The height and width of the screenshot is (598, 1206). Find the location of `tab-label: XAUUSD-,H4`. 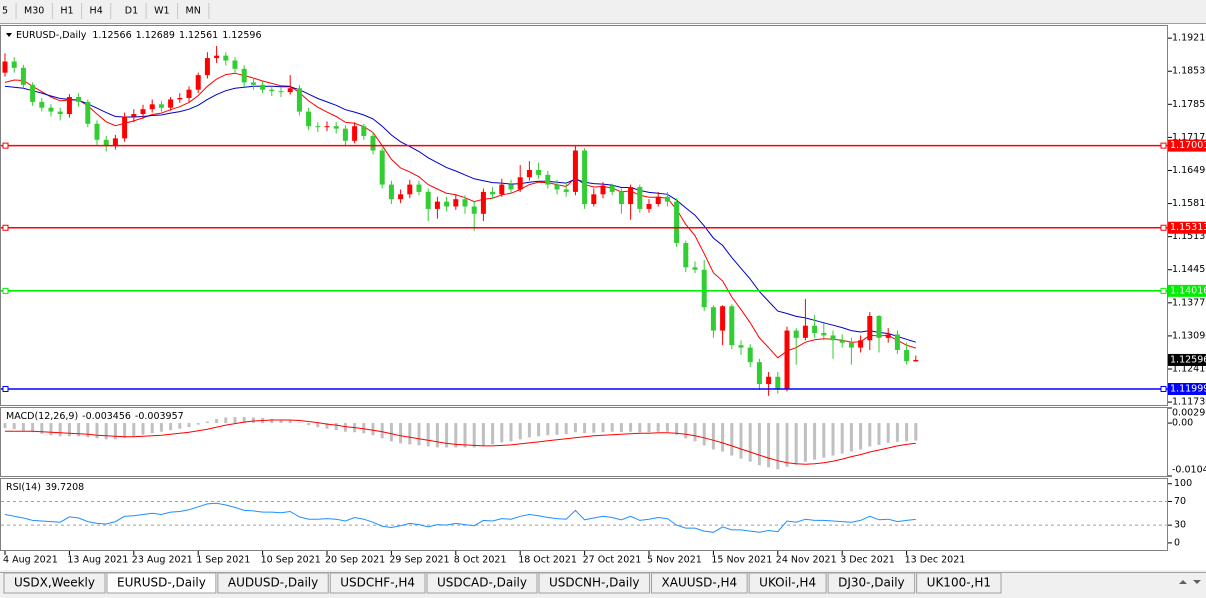

tab-label: XAUUSD-,H4 is located at coordinates (700, 583).